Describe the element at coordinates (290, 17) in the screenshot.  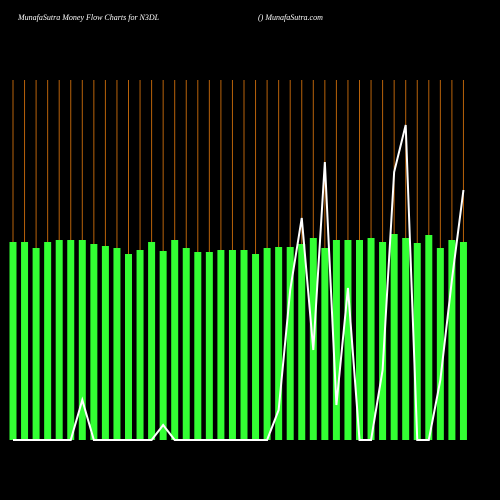
I see `chart-subtitle: () MunafaSutra.com` at that location.